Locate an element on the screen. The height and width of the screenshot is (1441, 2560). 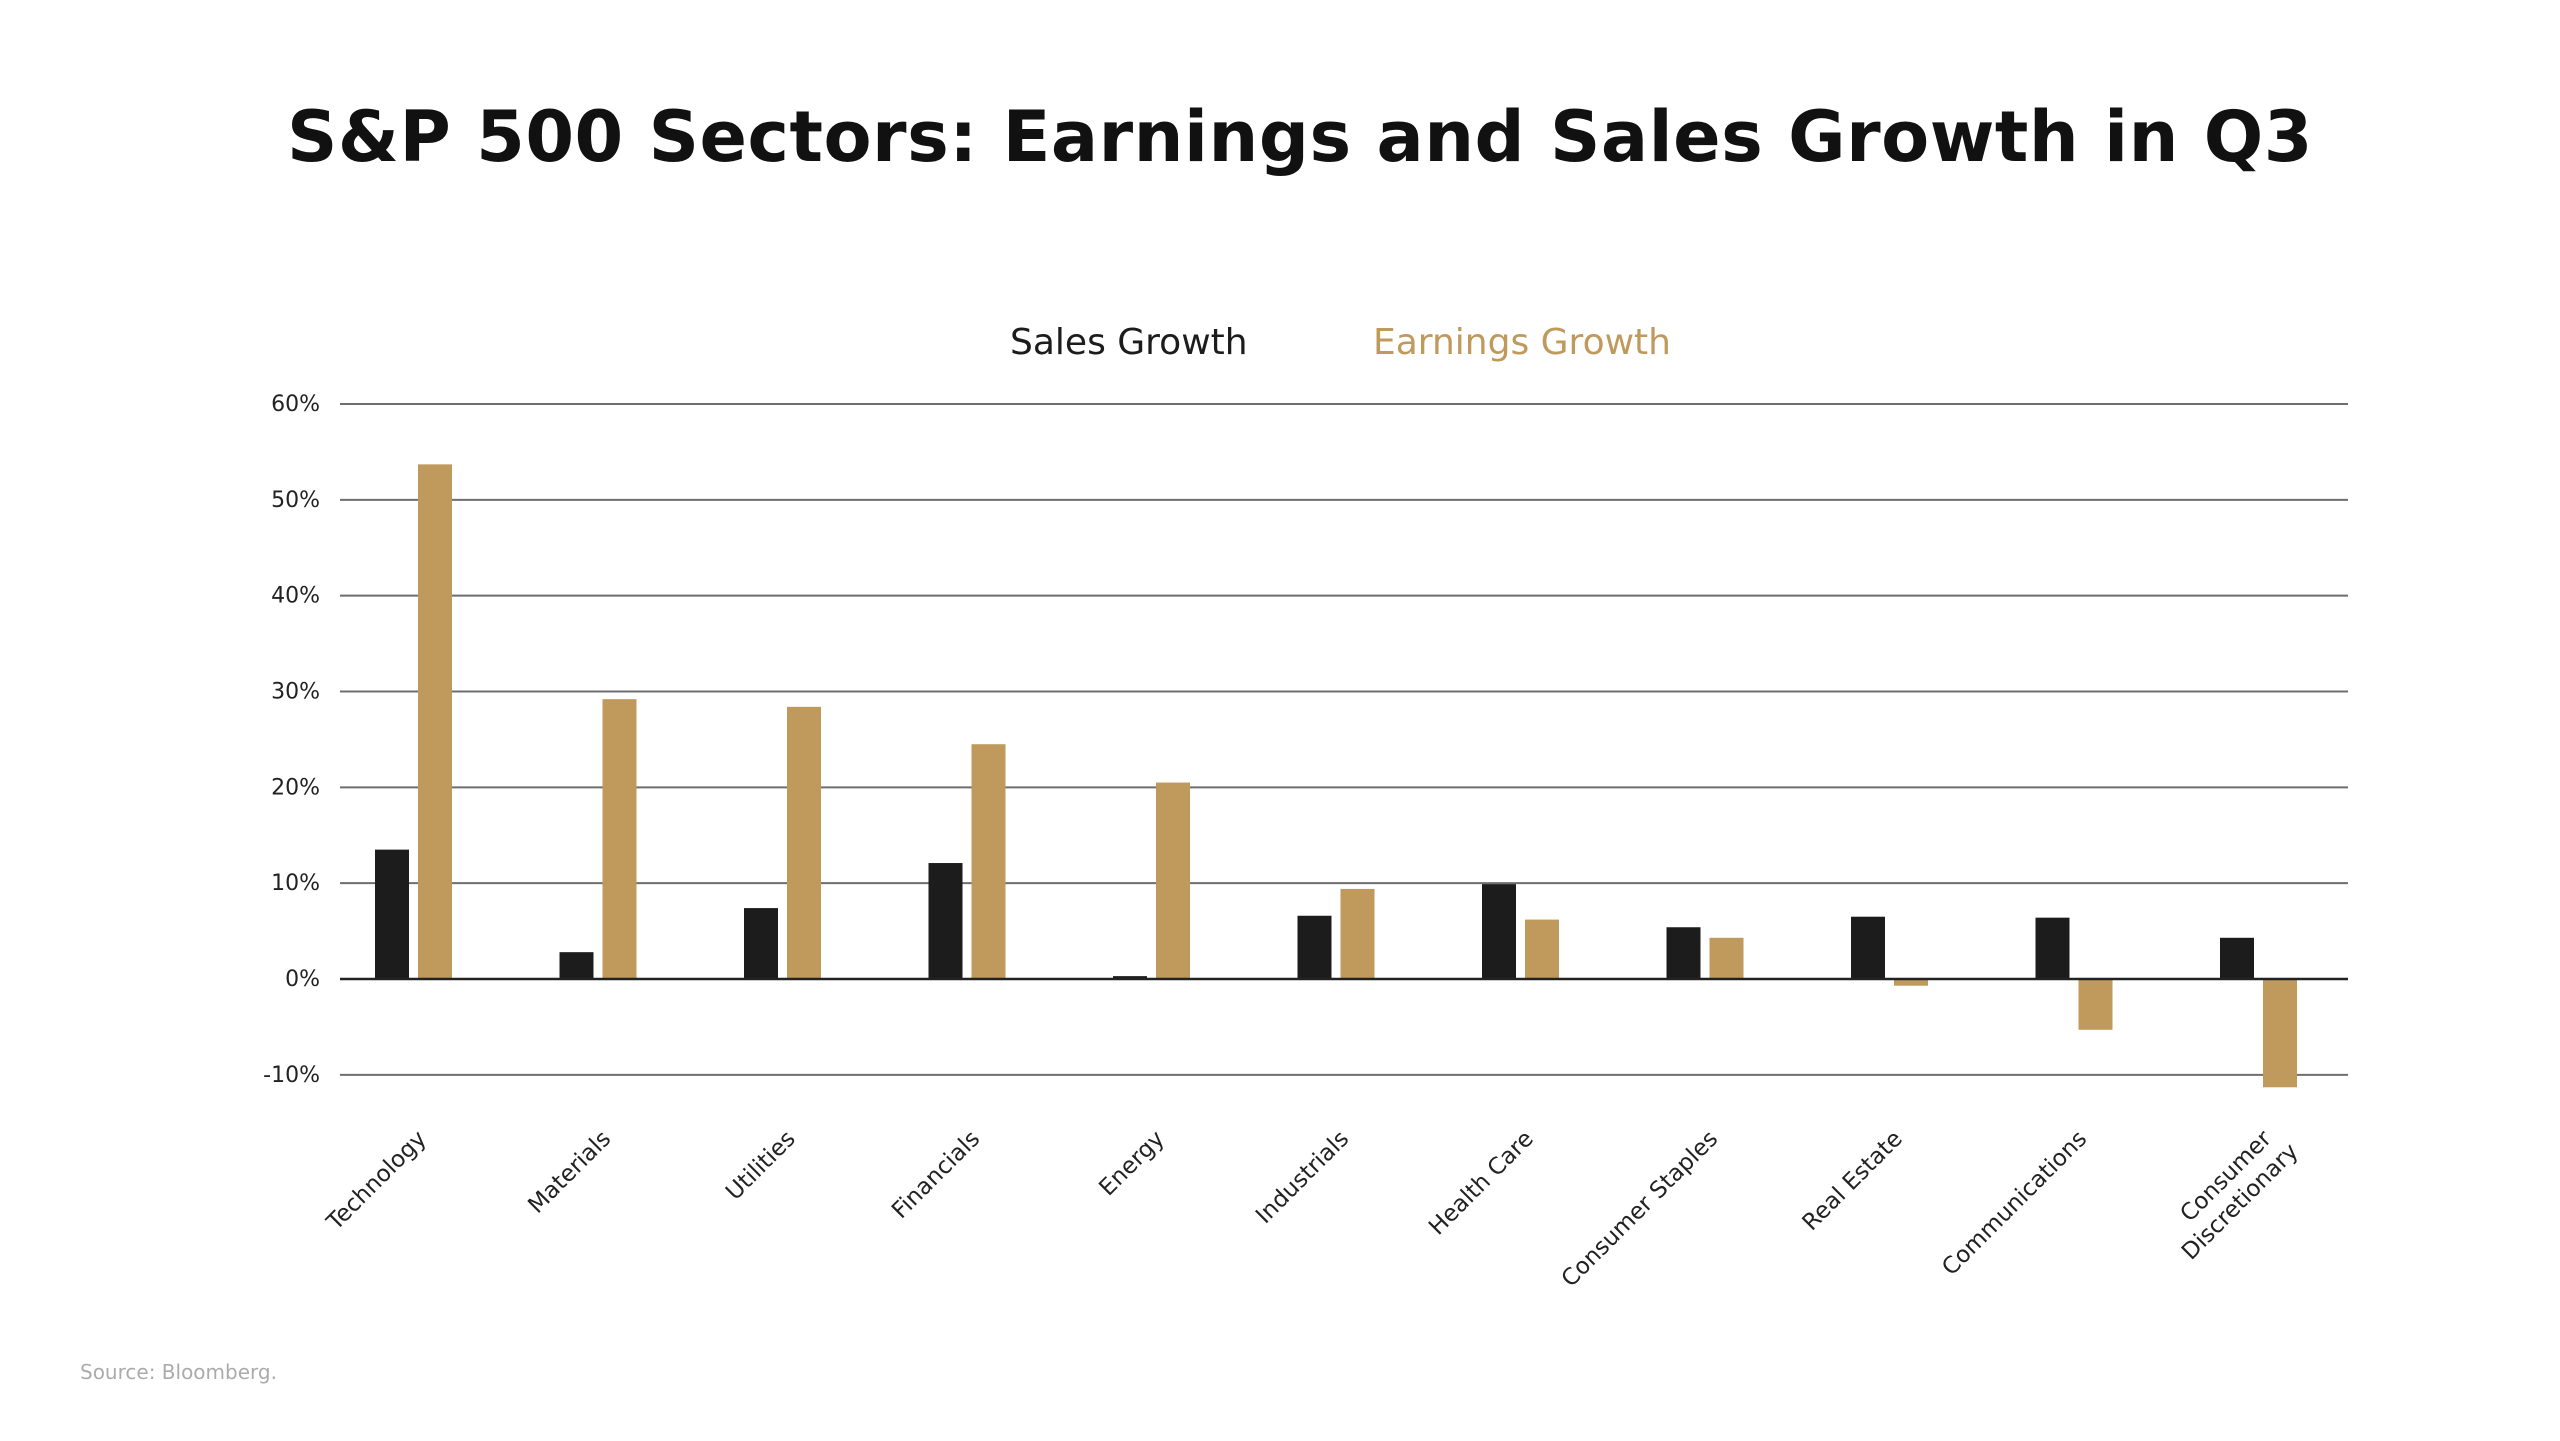
x-tick-label: Communications is located at coordinates (2014, 1203).